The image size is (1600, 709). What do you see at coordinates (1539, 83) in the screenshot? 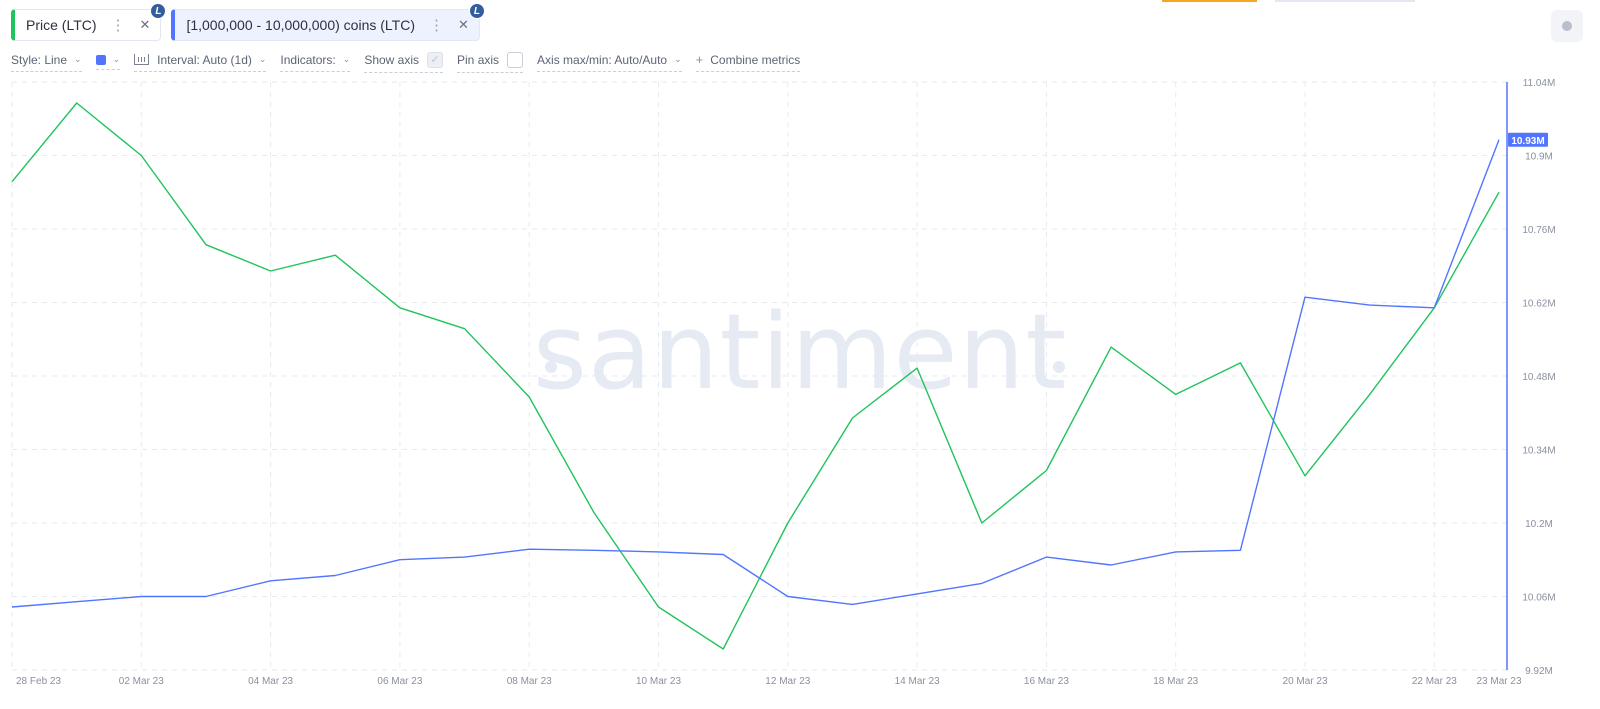
I see `y-tick-label: 11.04M` at bounding box center [1539, 83].